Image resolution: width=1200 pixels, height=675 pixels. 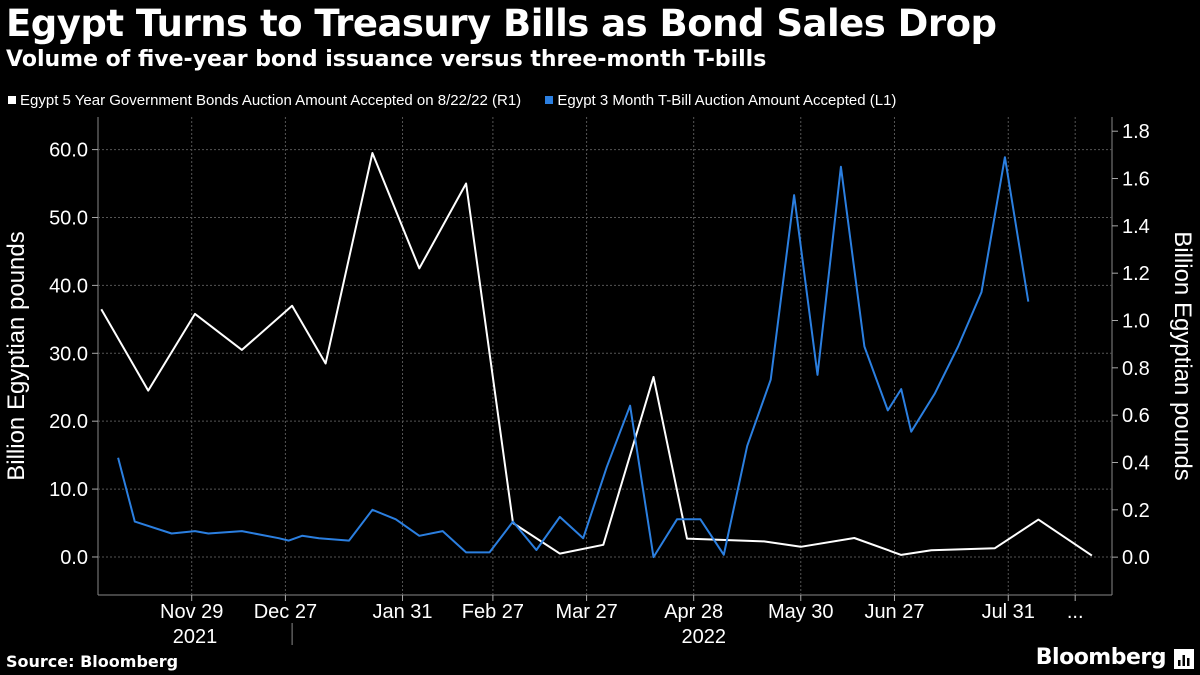 What do you see at coordinates (68, 151) in the screenshot?
I see `left-tick-label: 60.0` at bounding box center [68, 151].